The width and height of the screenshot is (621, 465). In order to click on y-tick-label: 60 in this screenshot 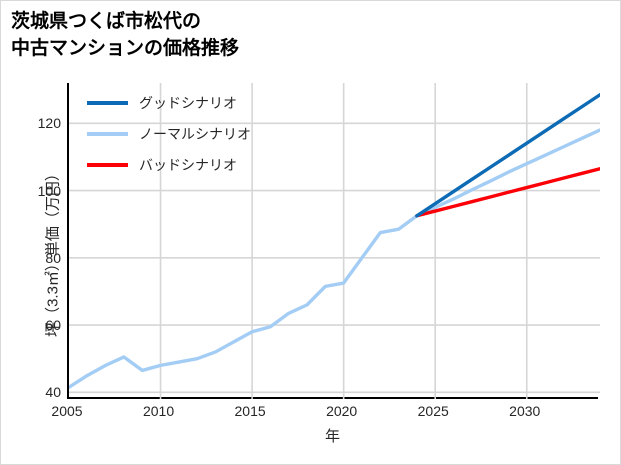, I will do `click(53, 325)`.